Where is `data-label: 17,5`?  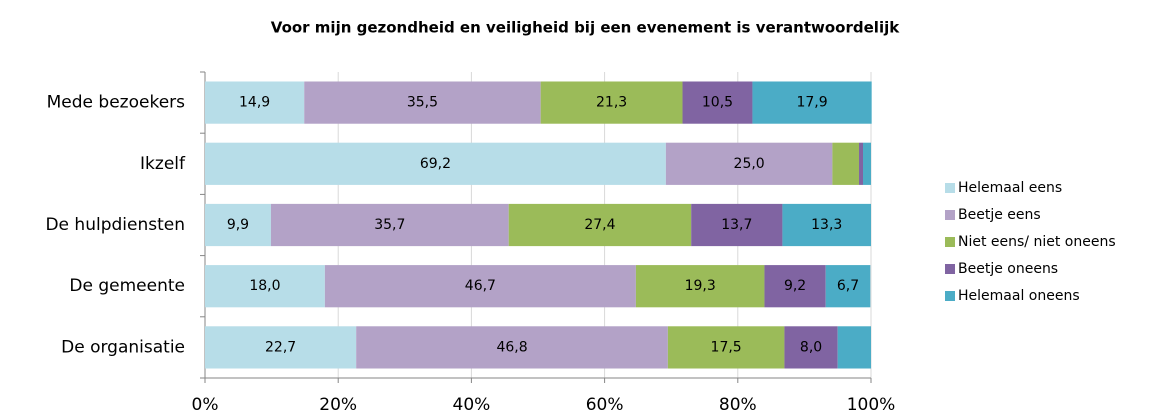 data-label: 17,5 is located at coordinates (726, 347).